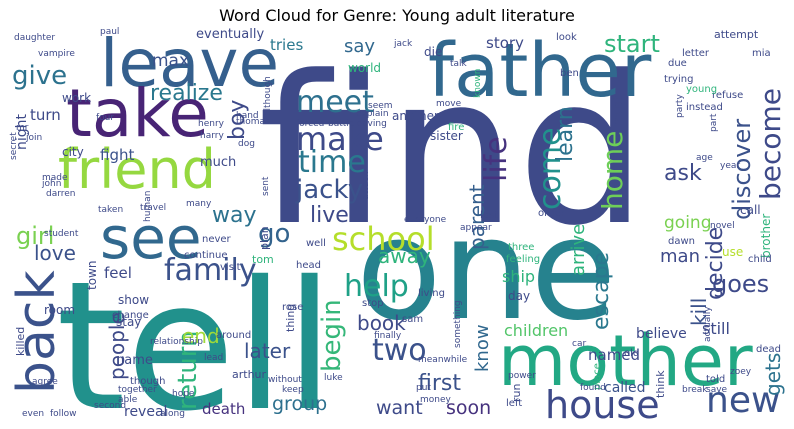  I want to click on word-darren: darren, so click(61, 194).